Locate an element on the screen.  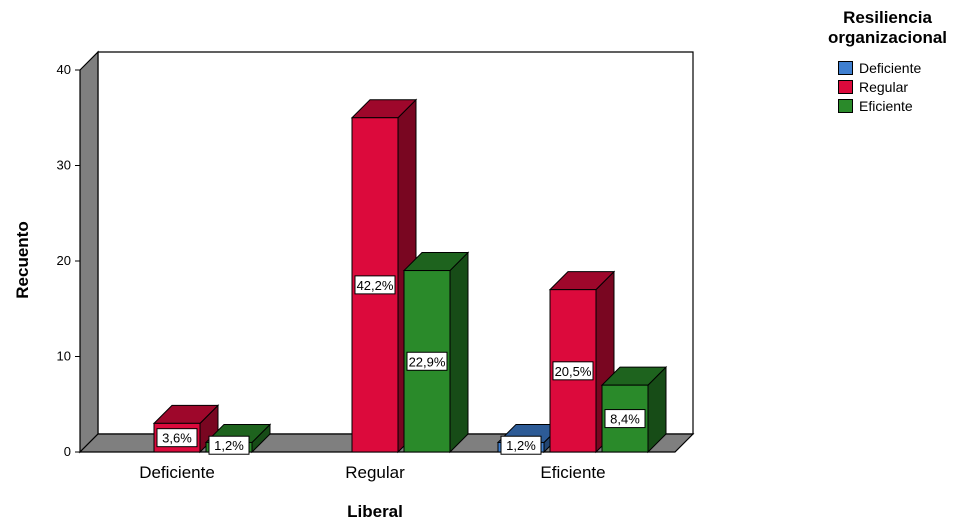
legend: Deficiente Regular Eficiente is located at coordinates (879, 86).